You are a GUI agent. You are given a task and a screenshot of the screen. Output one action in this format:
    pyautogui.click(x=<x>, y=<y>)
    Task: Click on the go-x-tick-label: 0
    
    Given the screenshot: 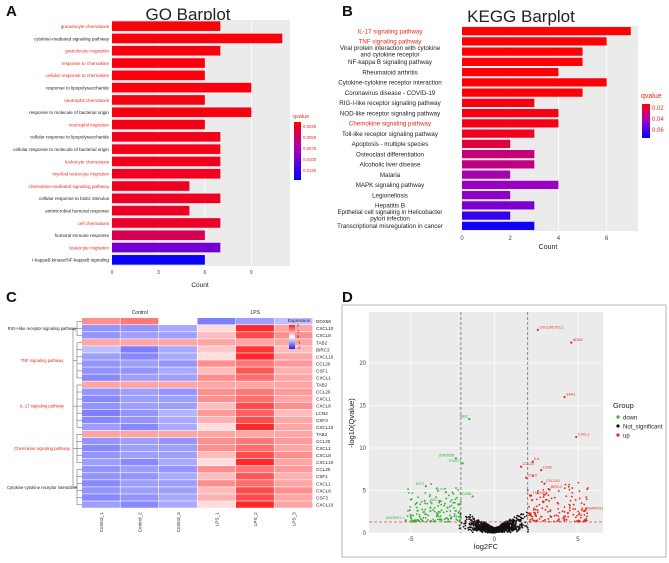 What is the action you would take?
    pyautogui.click(x=112, y=273)
    